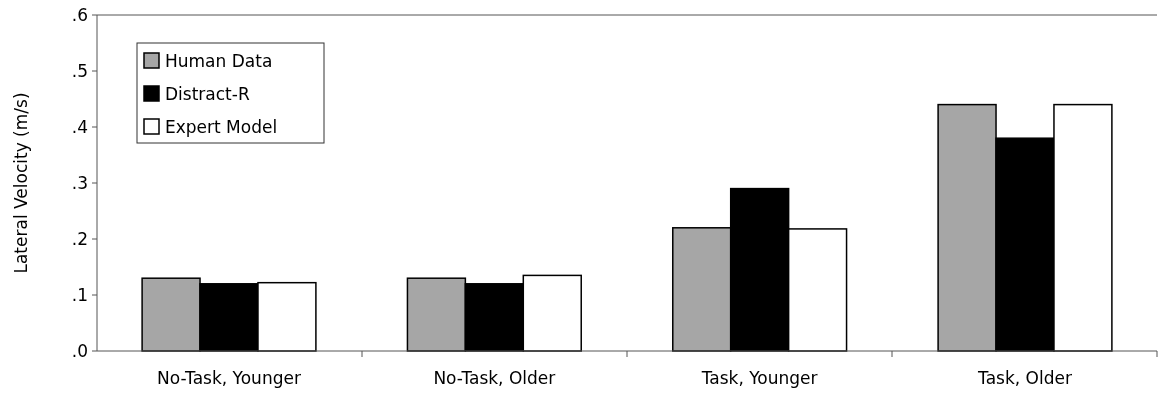  Describe the element at coordinates (79, 294) in the screenshot. I see `y-tick-label: .1` at that location.